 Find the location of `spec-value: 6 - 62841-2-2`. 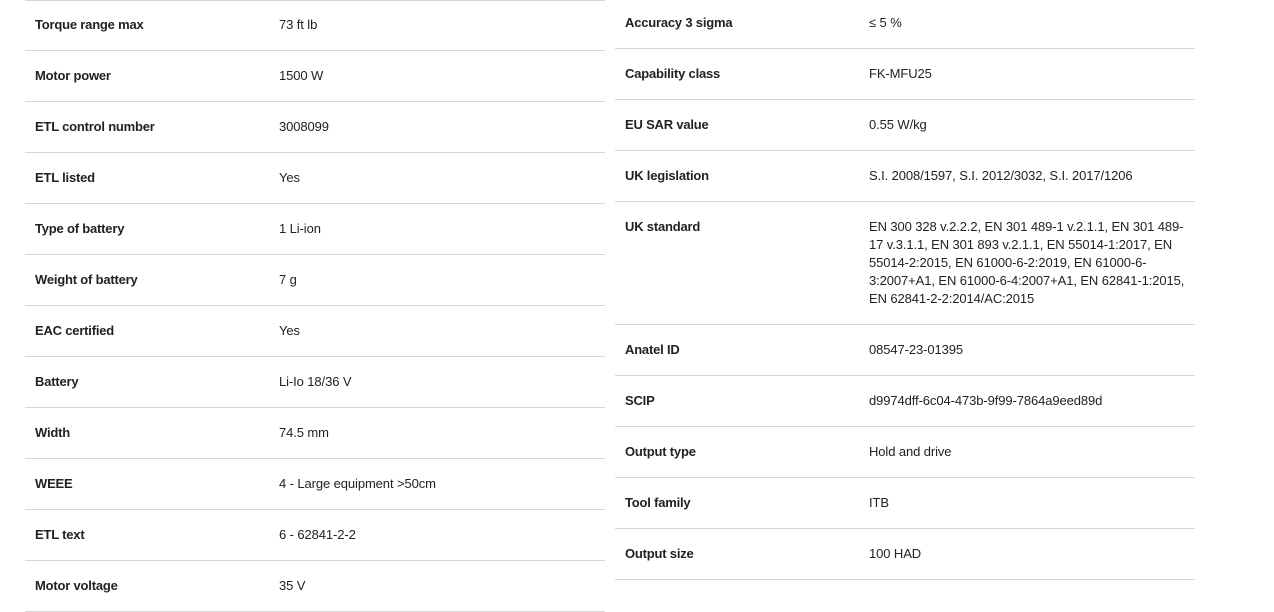

spec-value: 6 - 62841-2-2 is located at coordinates (317, 534).